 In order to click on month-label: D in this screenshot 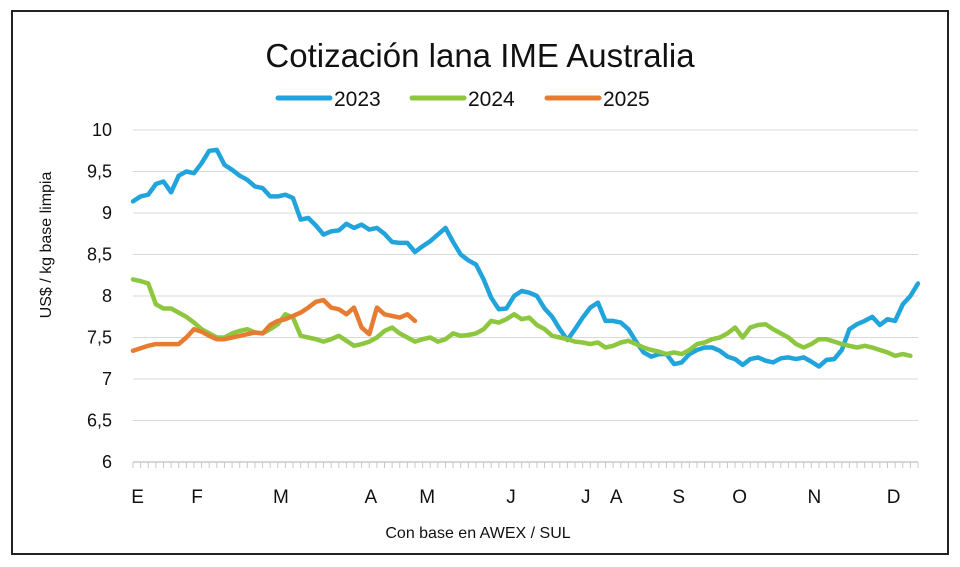, I will do `click(894, 497)`.